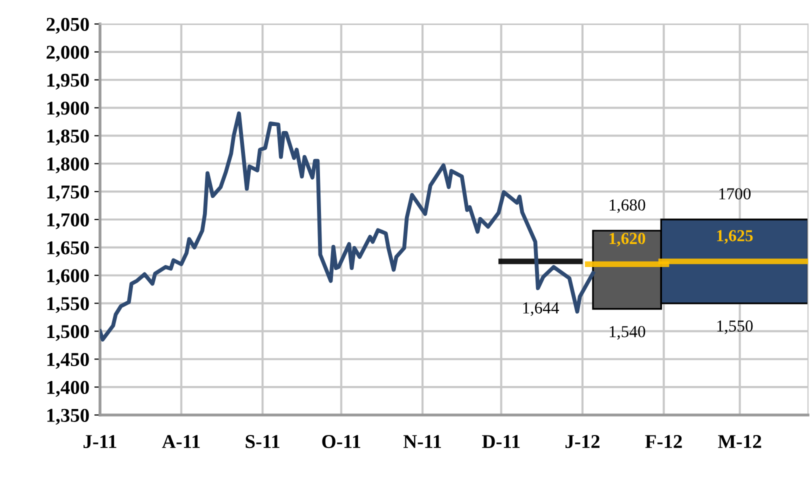 The image size is (811, 481). What do you see at coordinates (663, 441) in the screenshot?
I see `x-tick-label: F-12` at bounding box center [663, 441].